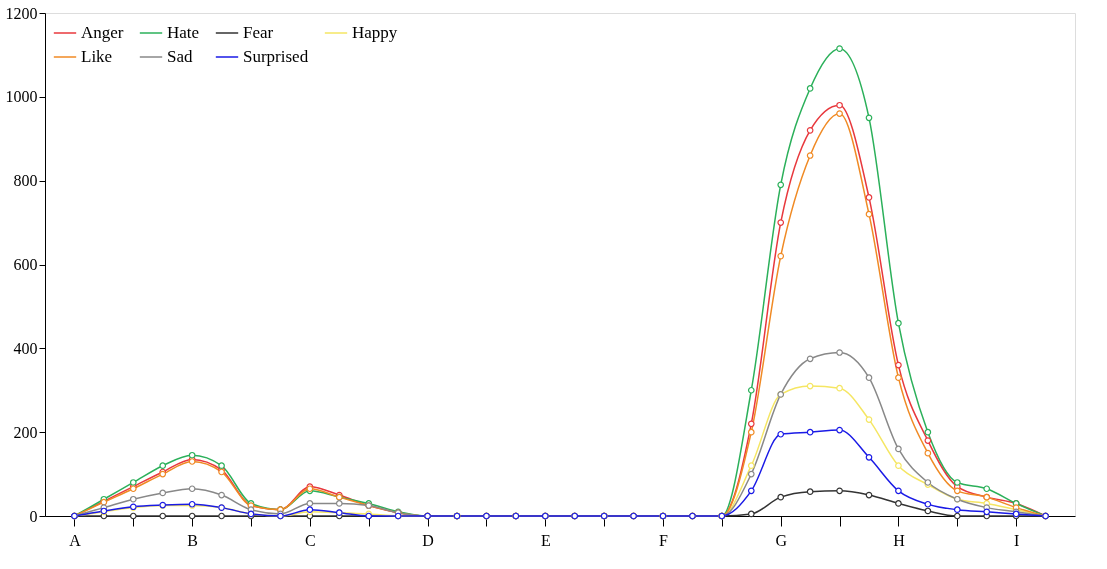 The width and height of the screenshot is (1107, 569). Describe the element at coordinates (428, 540) in the screenshot. I see `x-tick-label: D` at that location.